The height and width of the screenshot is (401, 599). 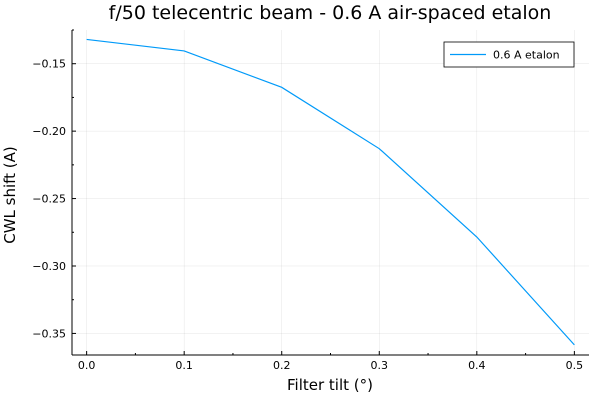 I want to click on legend: 0.6 A etalon, so click(x=509, y=54).